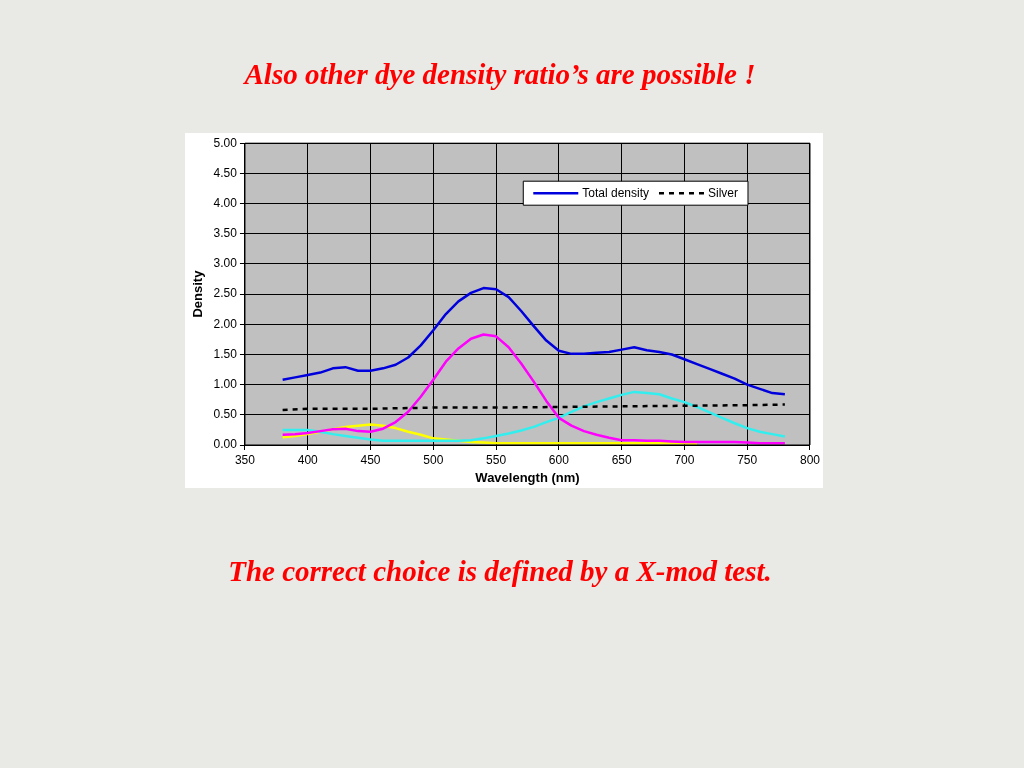 The image size is (1024, 768). Describe the element at coordinates (225, 293) in the screenshot. I see `y-tick-label: 2.50` at that location.